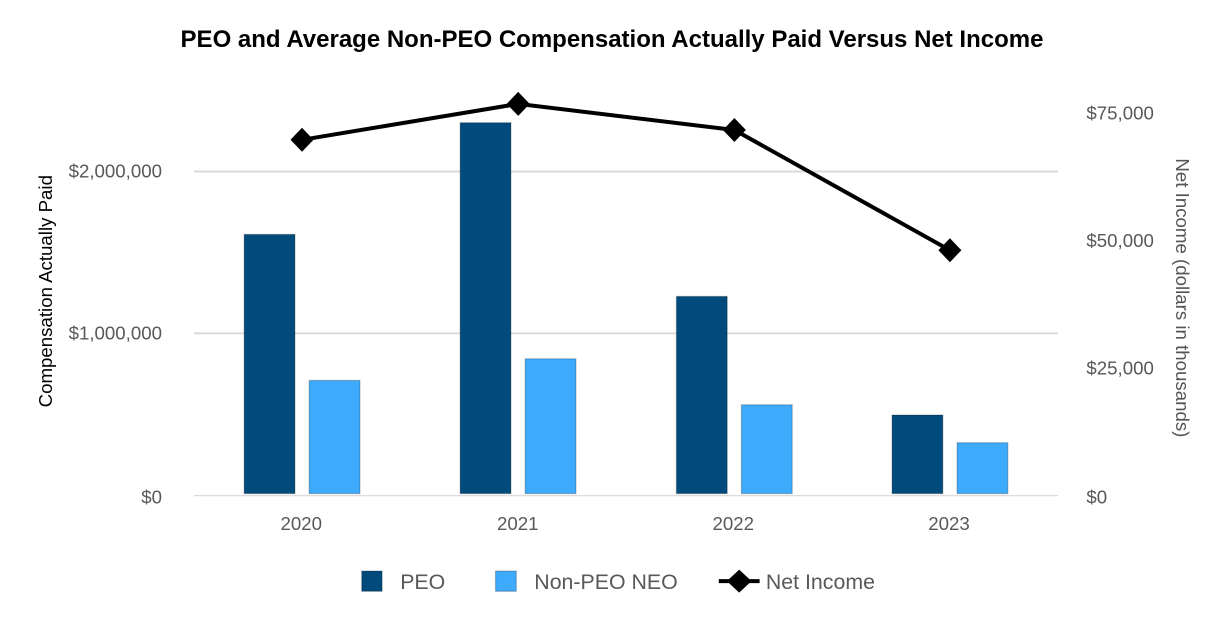 The height and width of the screenshot is (632, 1226). Describe the element at coordinates (1119, 240) in the screenshot. I see `svg-text: $50,000` at that location.